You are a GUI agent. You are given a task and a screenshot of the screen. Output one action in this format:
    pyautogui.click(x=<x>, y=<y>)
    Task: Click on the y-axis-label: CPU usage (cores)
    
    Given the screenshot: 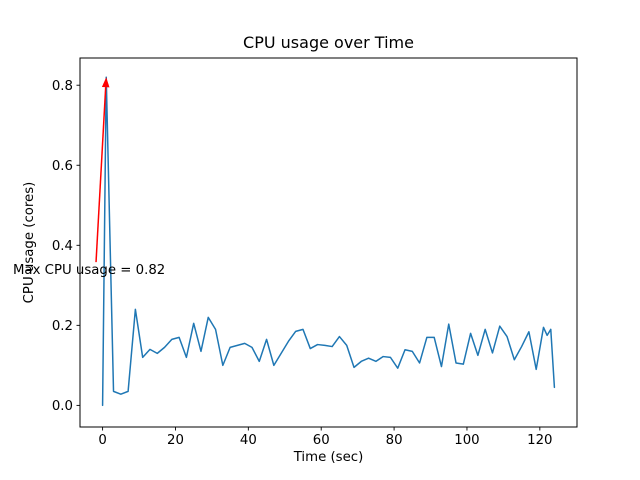 What is the action you would take?
    pyautogui.click(x=29, y=243)
    